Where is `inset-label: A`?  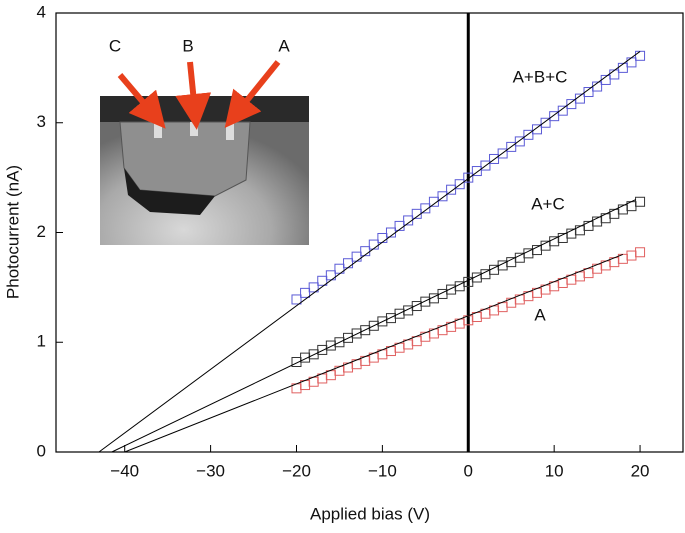 inset-label: A is located at coordinates (284, 45).